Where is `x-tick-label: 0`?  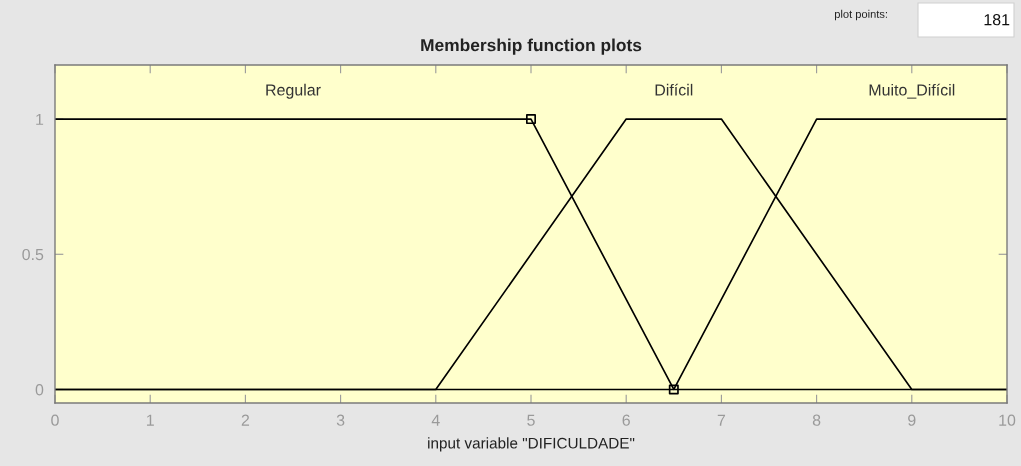 x-tick-label: 0 is located at coordinates (55, 420).